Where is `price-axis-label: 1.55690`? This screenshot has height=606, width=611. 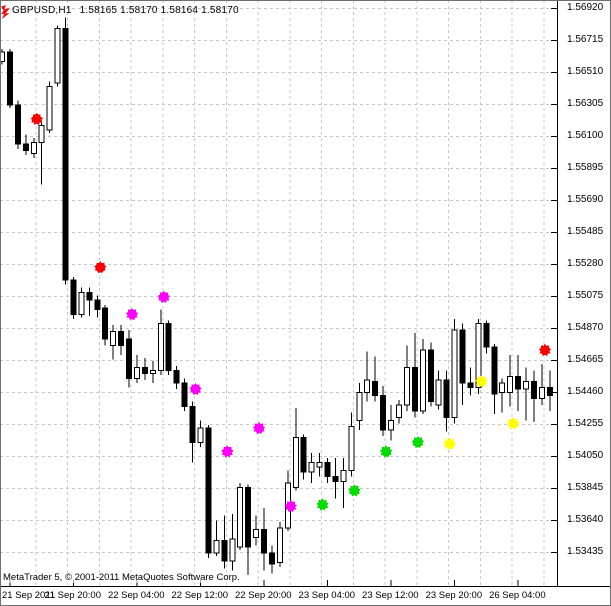
price-axis-label: 1.55690 is located at coordinates (585, 200).